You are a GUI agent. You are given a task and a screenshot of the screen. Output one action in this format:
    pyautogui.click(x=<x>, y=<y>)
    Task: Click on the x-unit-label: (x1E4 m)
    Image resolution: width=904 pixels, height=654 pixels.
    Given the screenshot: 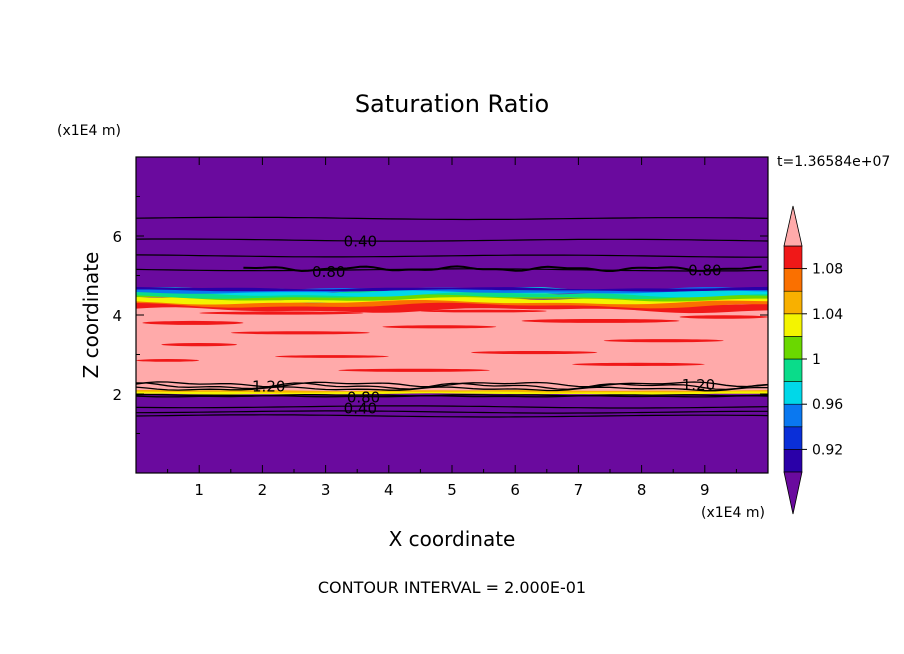 What is the action you would take?
    pyautogui.click(x=733, y=513)
    